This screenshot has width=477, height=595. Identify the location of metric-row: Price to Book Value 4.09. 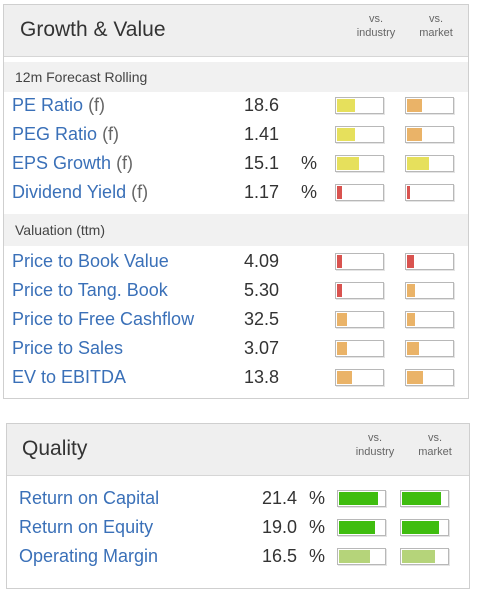
(236, 261).